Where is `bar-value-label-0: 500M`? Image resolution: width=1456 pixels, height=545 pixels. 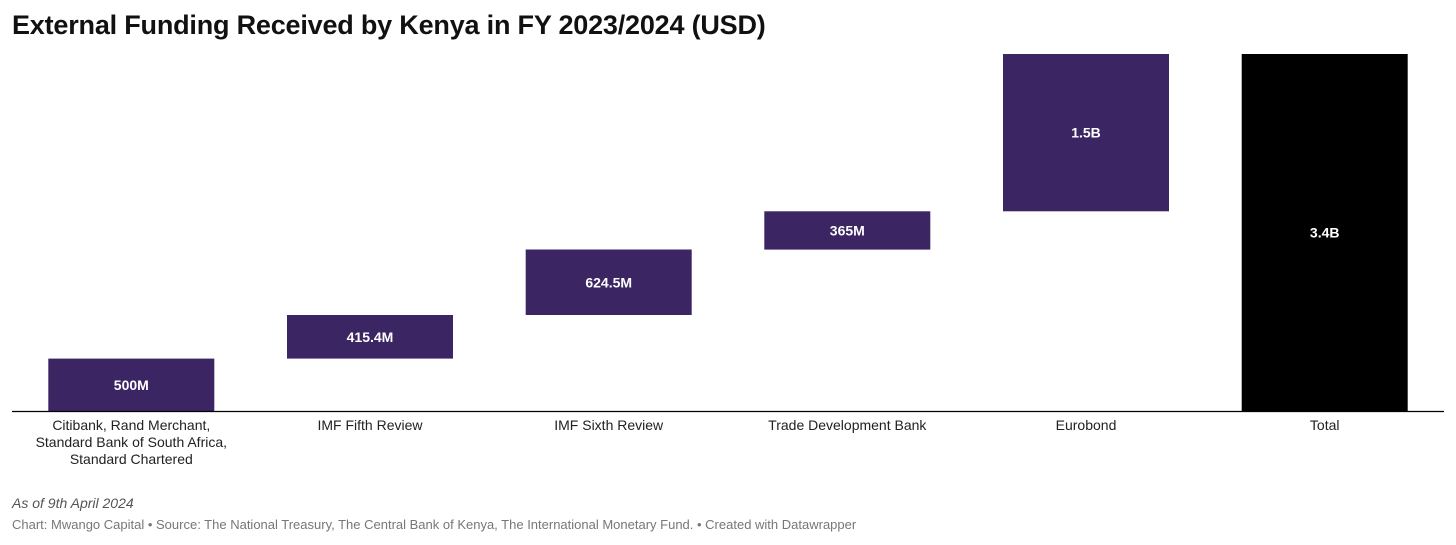 bar-value-label-0: 500M is located at coordinates (131, 385).